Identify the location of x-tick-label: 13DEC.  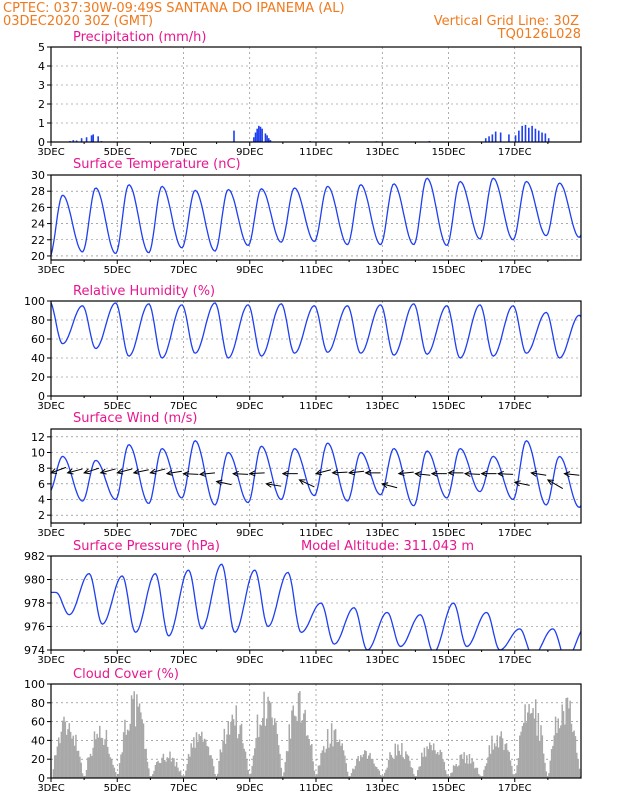
(382, 406).